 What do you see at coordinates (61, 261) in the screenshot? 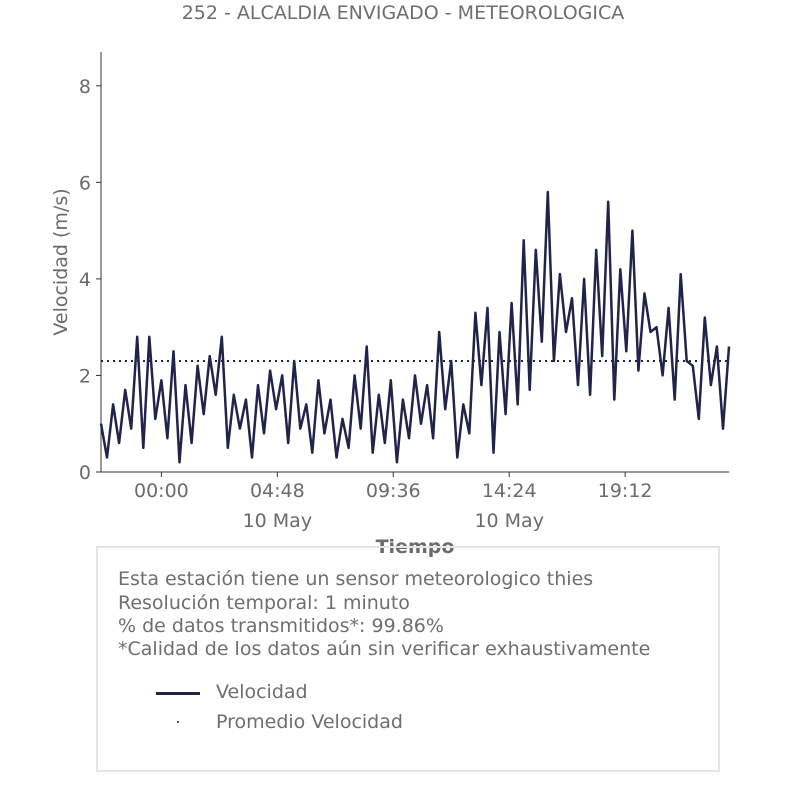
I see `y-axis-label: Velocidad (m/s)` at bounding box center [61, 261].